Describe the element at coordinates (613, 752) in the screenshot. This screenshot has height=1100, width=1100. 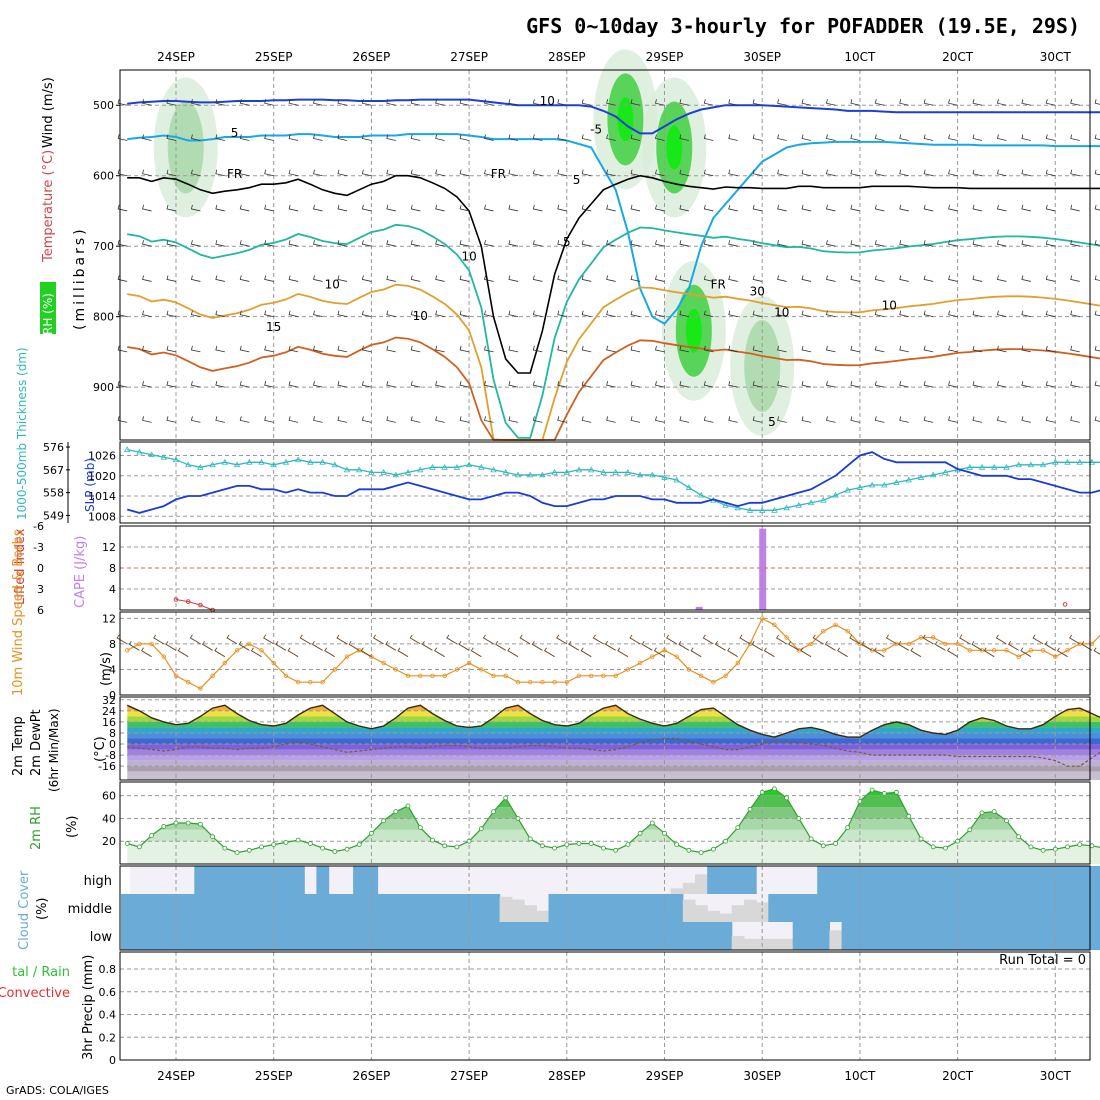
I see `dewpoint-2m-line` at that location.